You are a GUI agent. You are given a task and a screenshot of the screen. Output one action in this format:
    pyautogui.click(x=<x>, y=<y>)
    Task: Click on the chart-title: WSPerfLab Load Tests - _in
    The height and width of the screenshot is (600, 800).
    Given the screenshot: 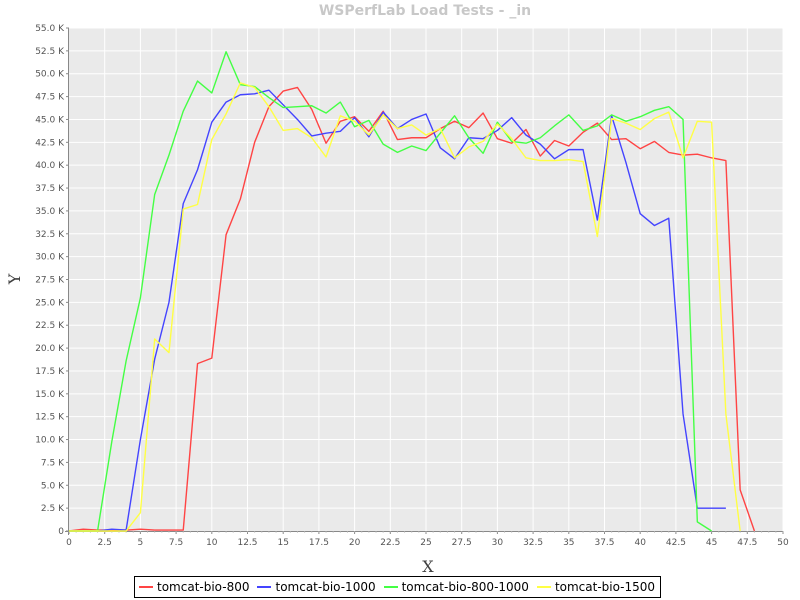 What is the action you would take?
    pyautogui.click(x=425, y=11)
    